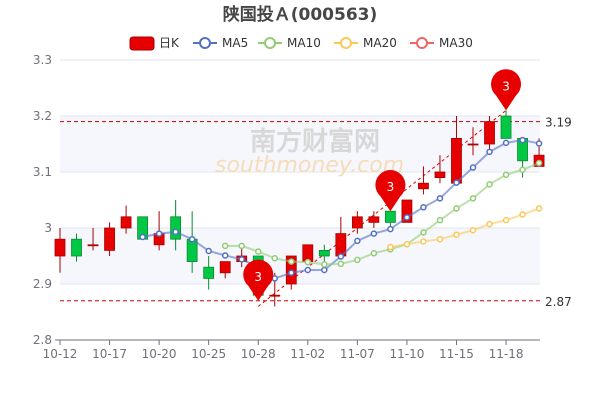  I want to click on x-tick-label: 11-07, so click(357, 354).